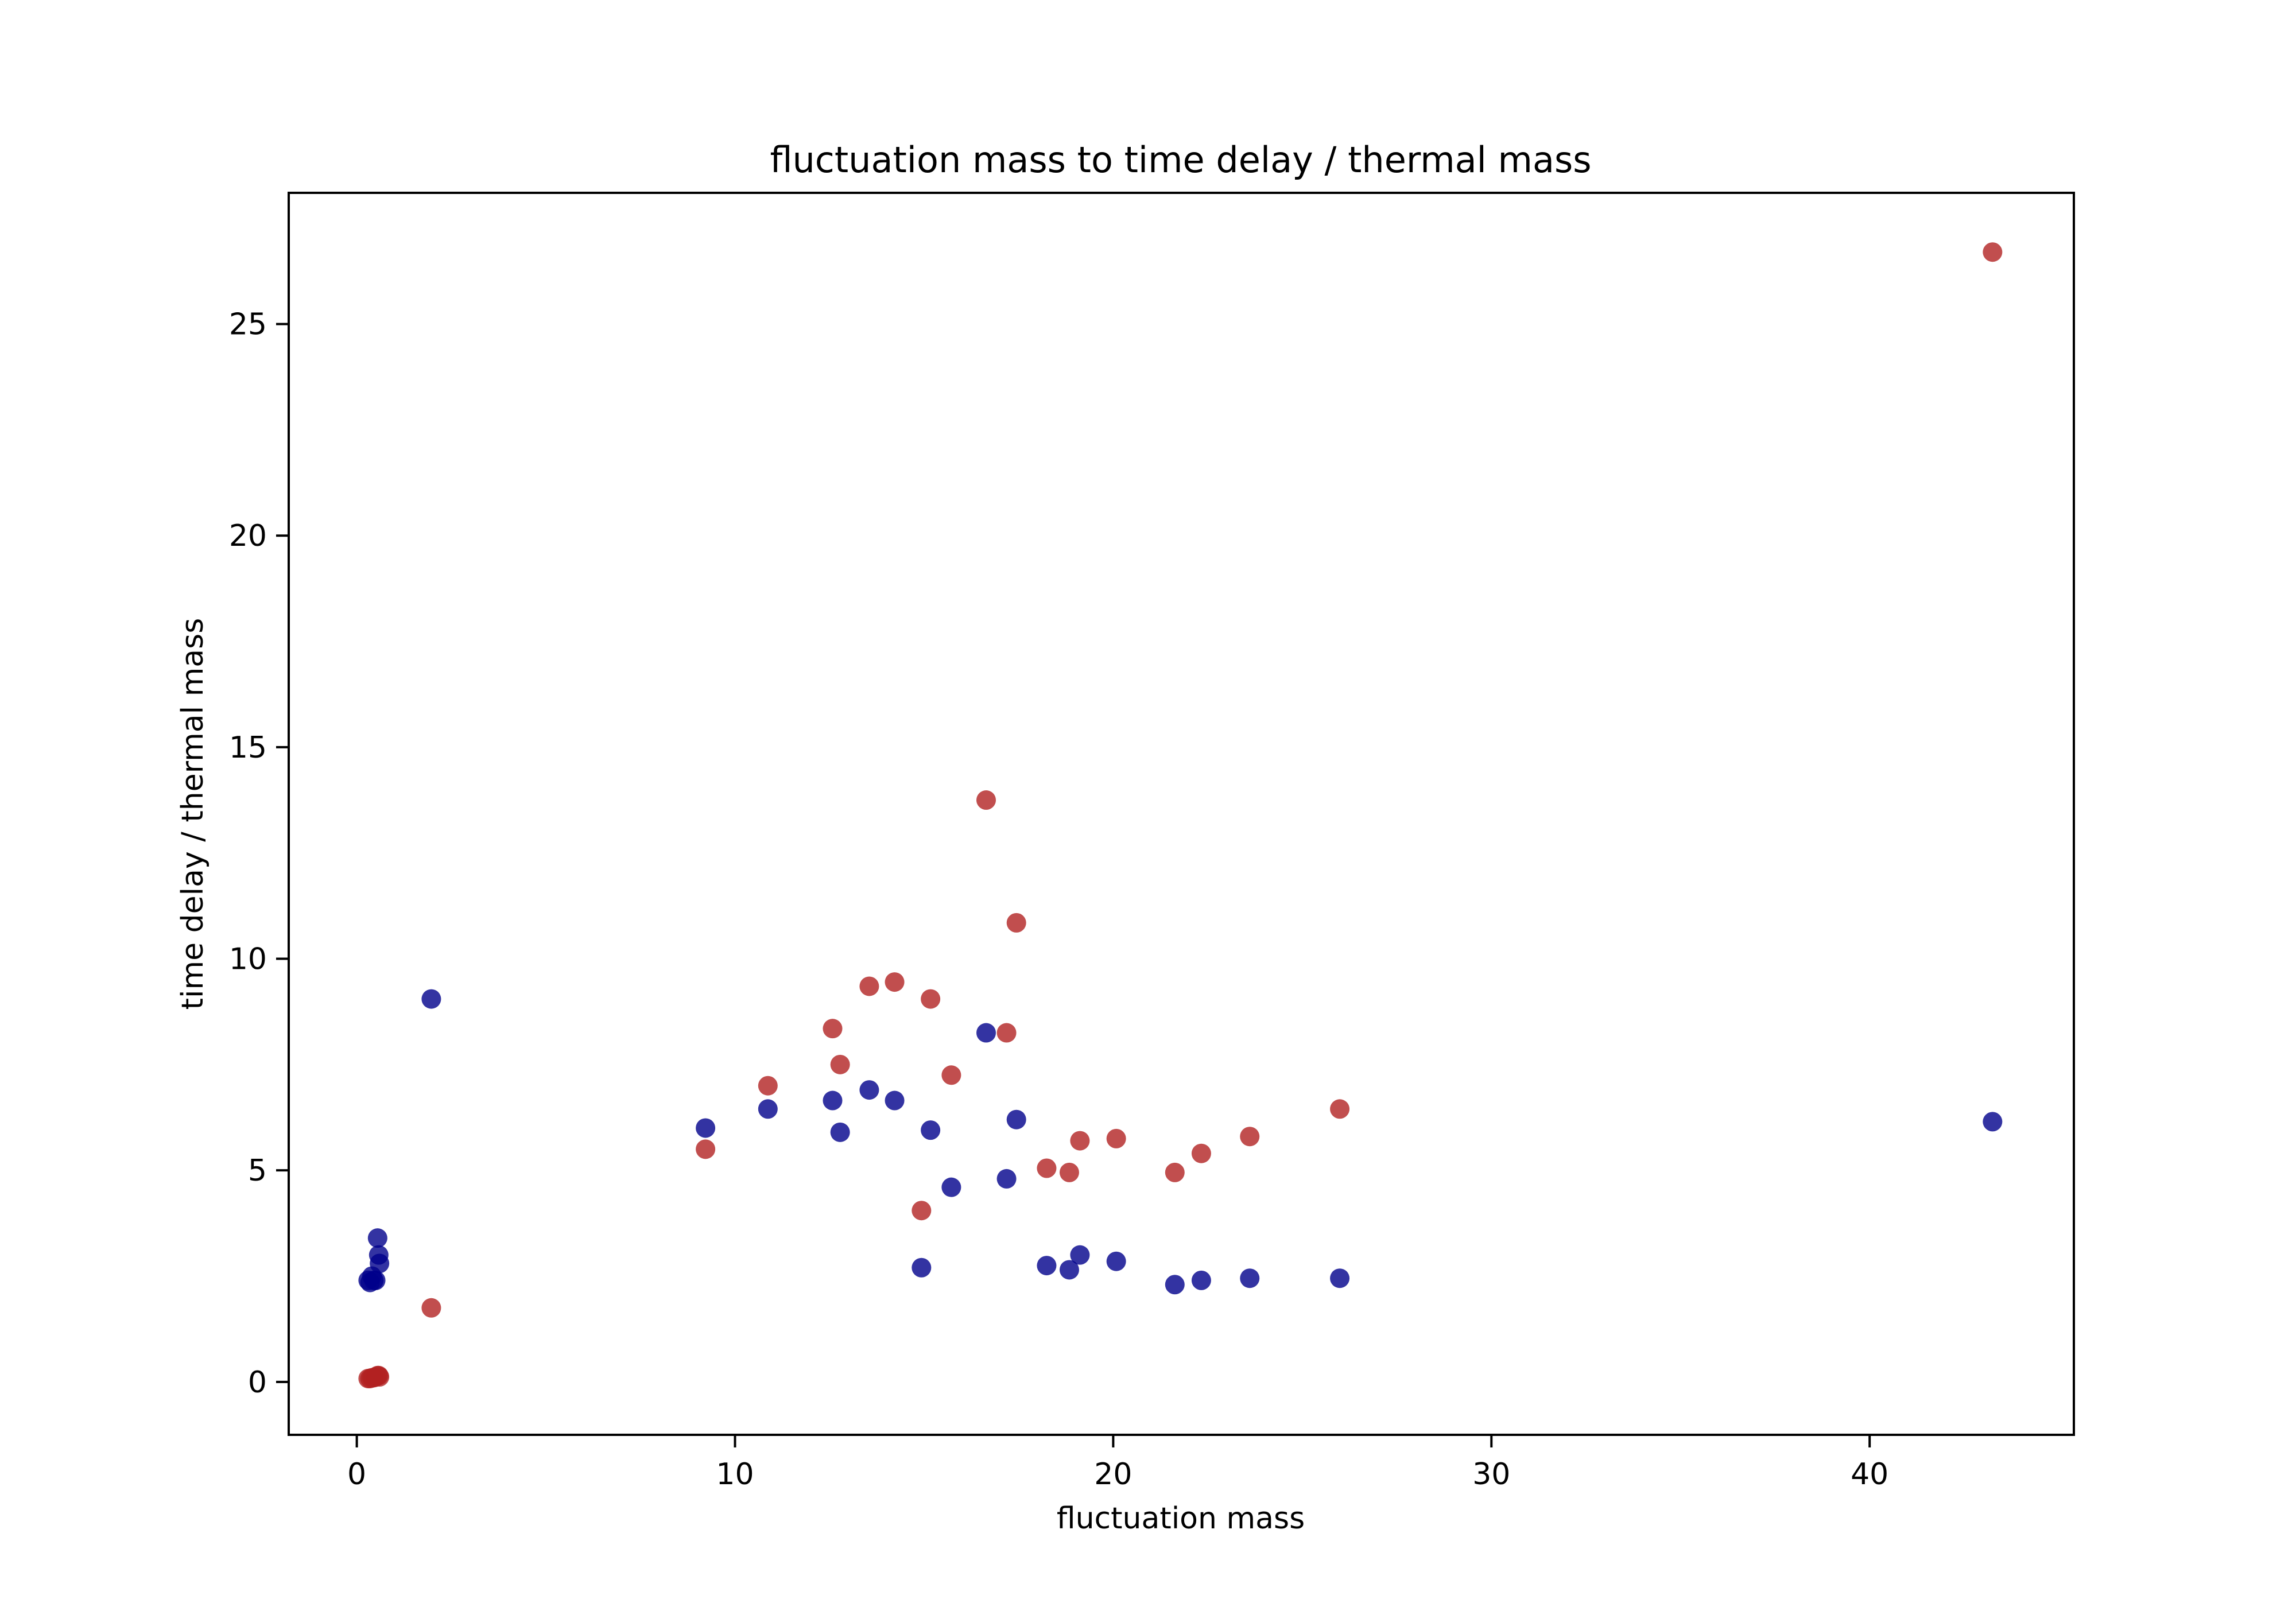 The image size is (2296, 1607). I want to click on y-tick-label: 0, so click(257, 1382).